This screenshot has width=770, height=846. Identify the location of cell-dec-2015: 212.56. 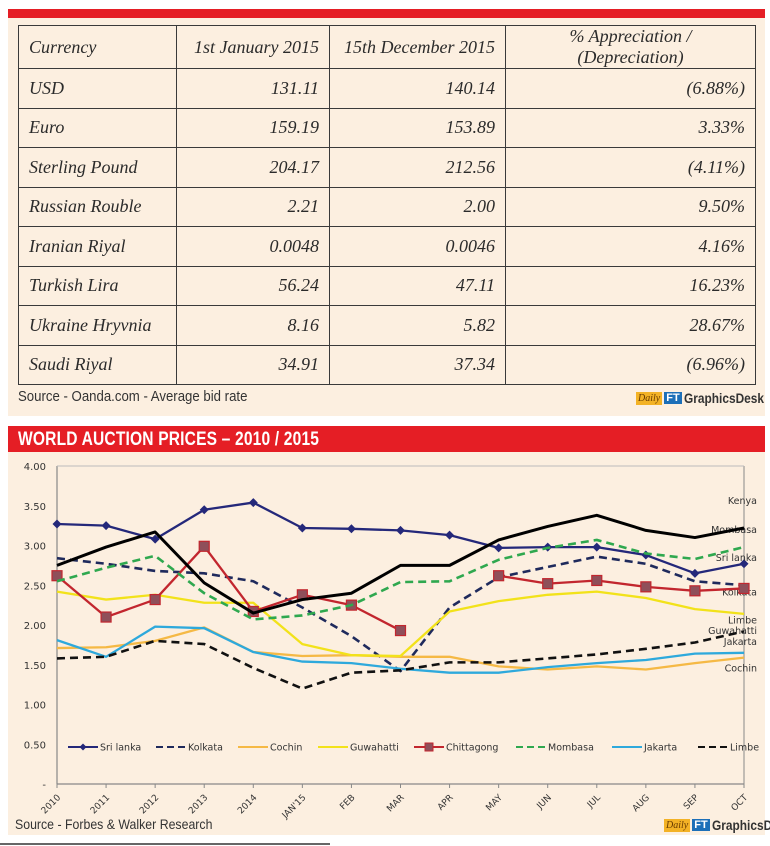
(417, 167).